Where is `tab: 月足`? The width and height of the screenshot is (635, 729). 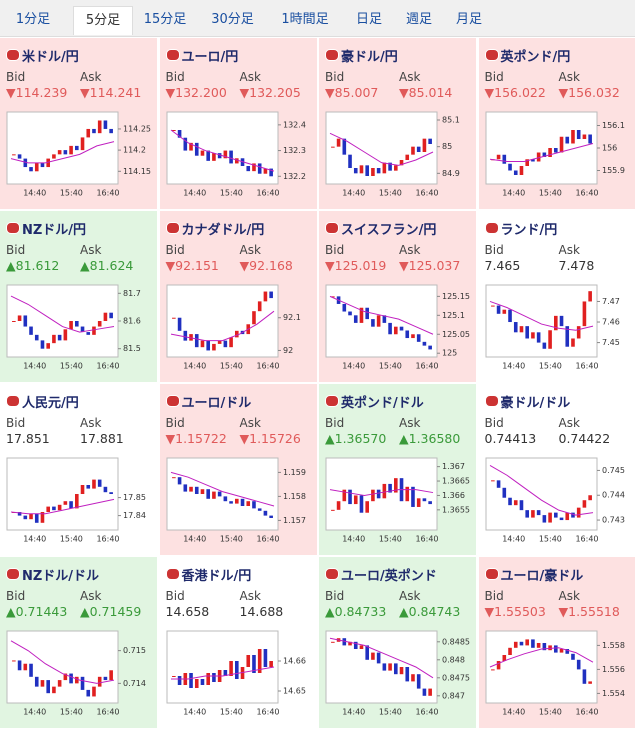
tab: 月足 is located at coordinates (468, 19).